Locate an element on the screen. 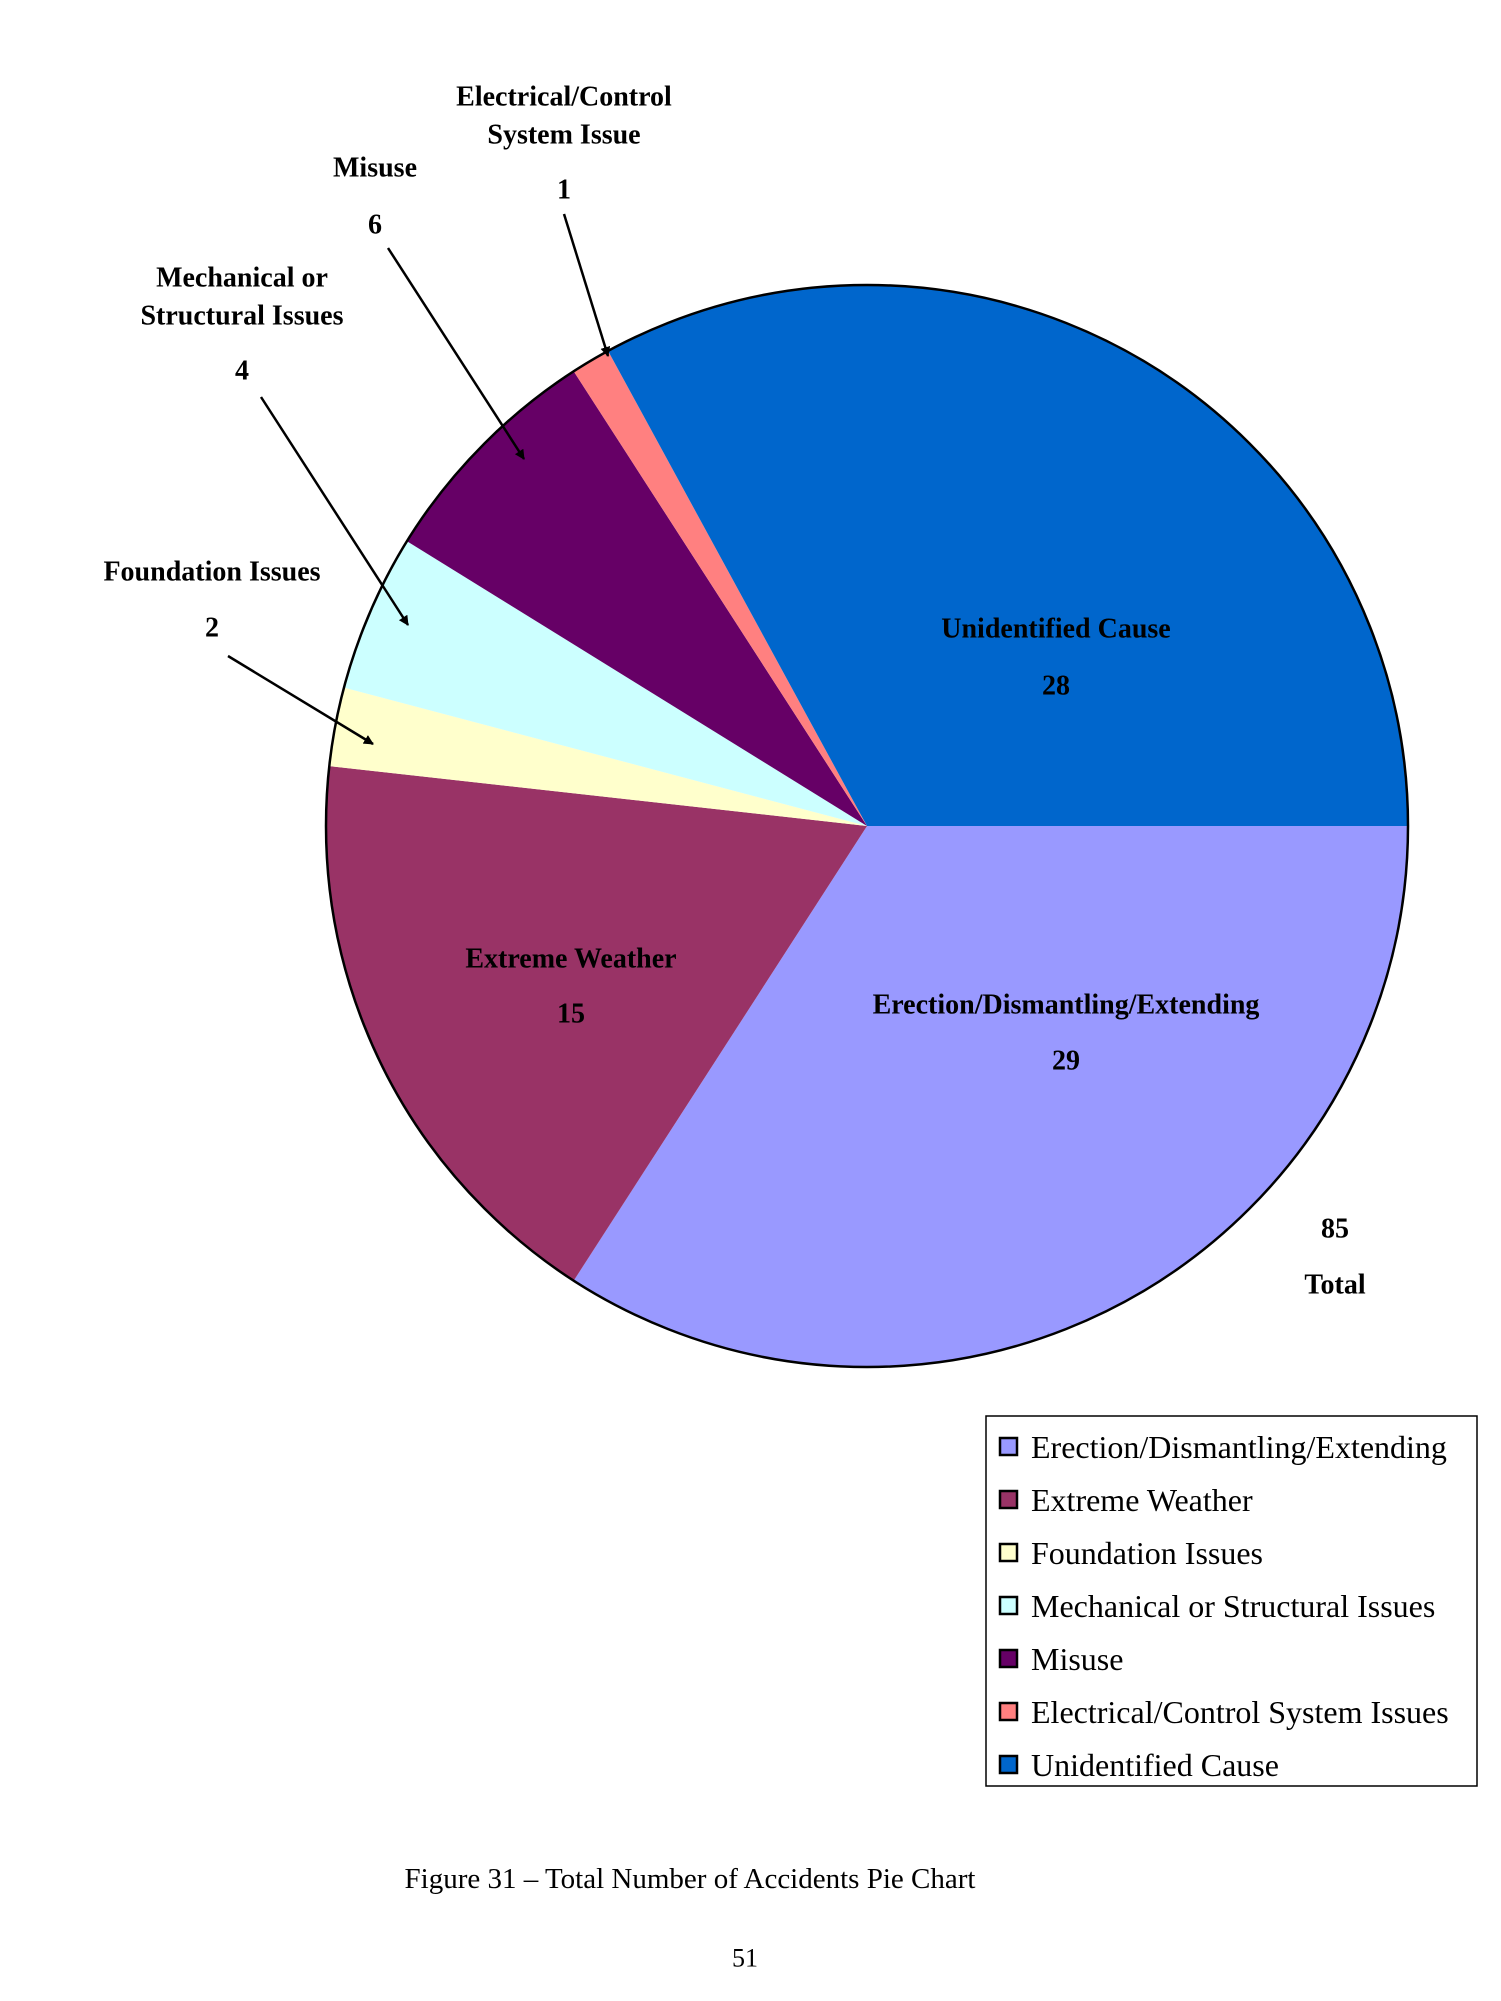 Image resolution: width=1501 pixels, height=2001 pixels. pie-slice-mechanical-or-structural-issues is located at coordinates (605, 683).